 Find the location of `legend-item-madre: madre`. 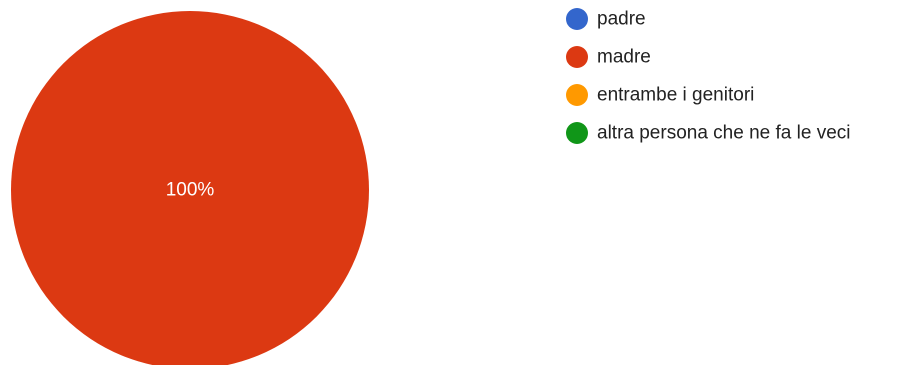

legend-item-madre: madre is located at coordinates (608, 57).